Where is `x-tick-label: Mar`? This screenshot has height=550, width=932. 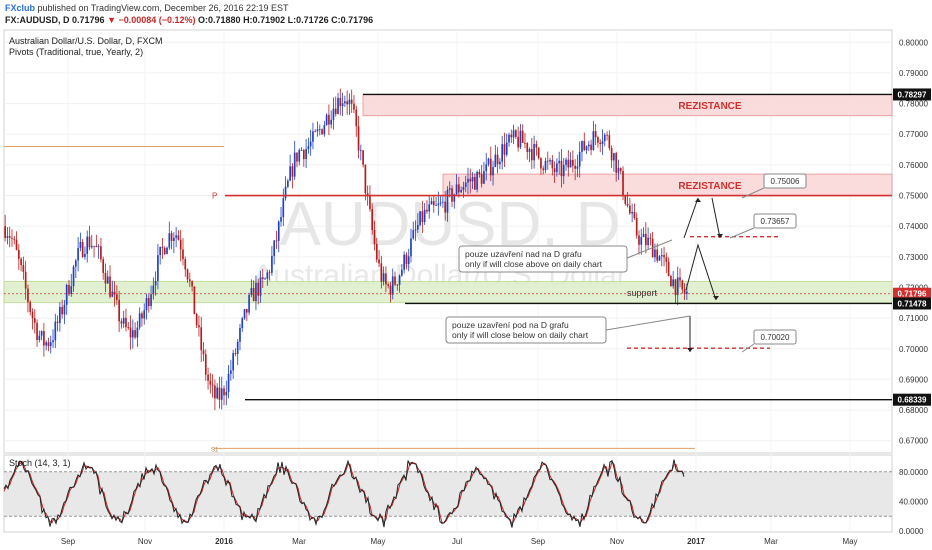
x-tick-label: Mar is located at coordinates (771, 541).